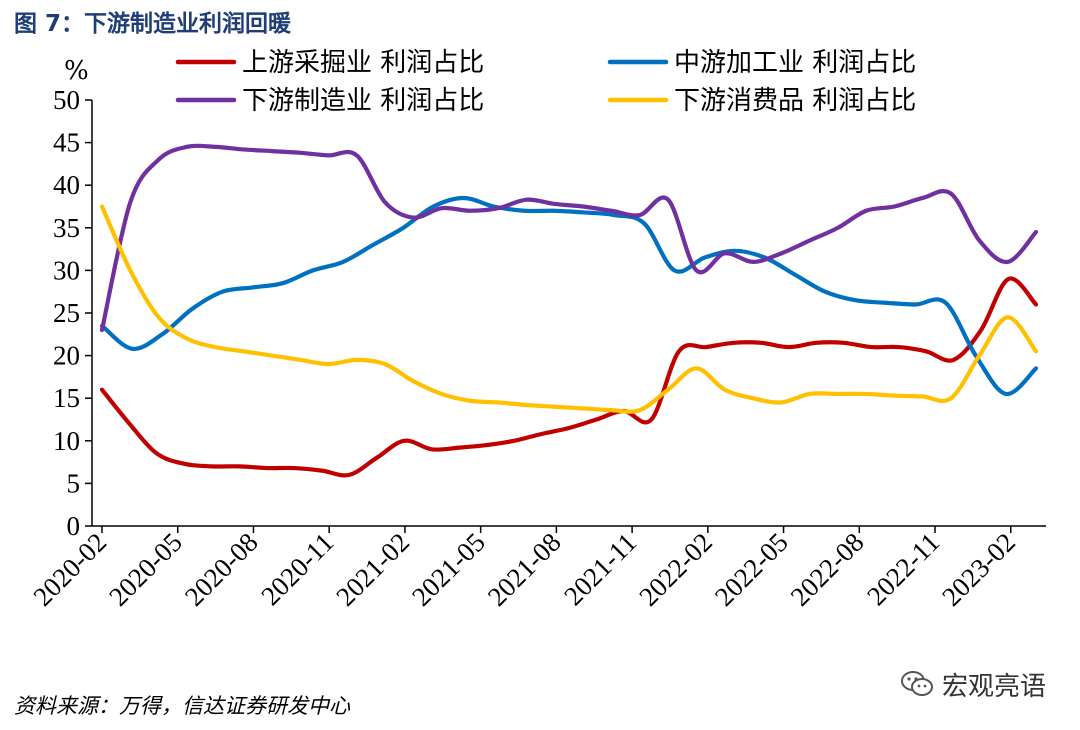 The image size is (1080, 730). I want to click on y-tick-label: 10, so click(66, 441).